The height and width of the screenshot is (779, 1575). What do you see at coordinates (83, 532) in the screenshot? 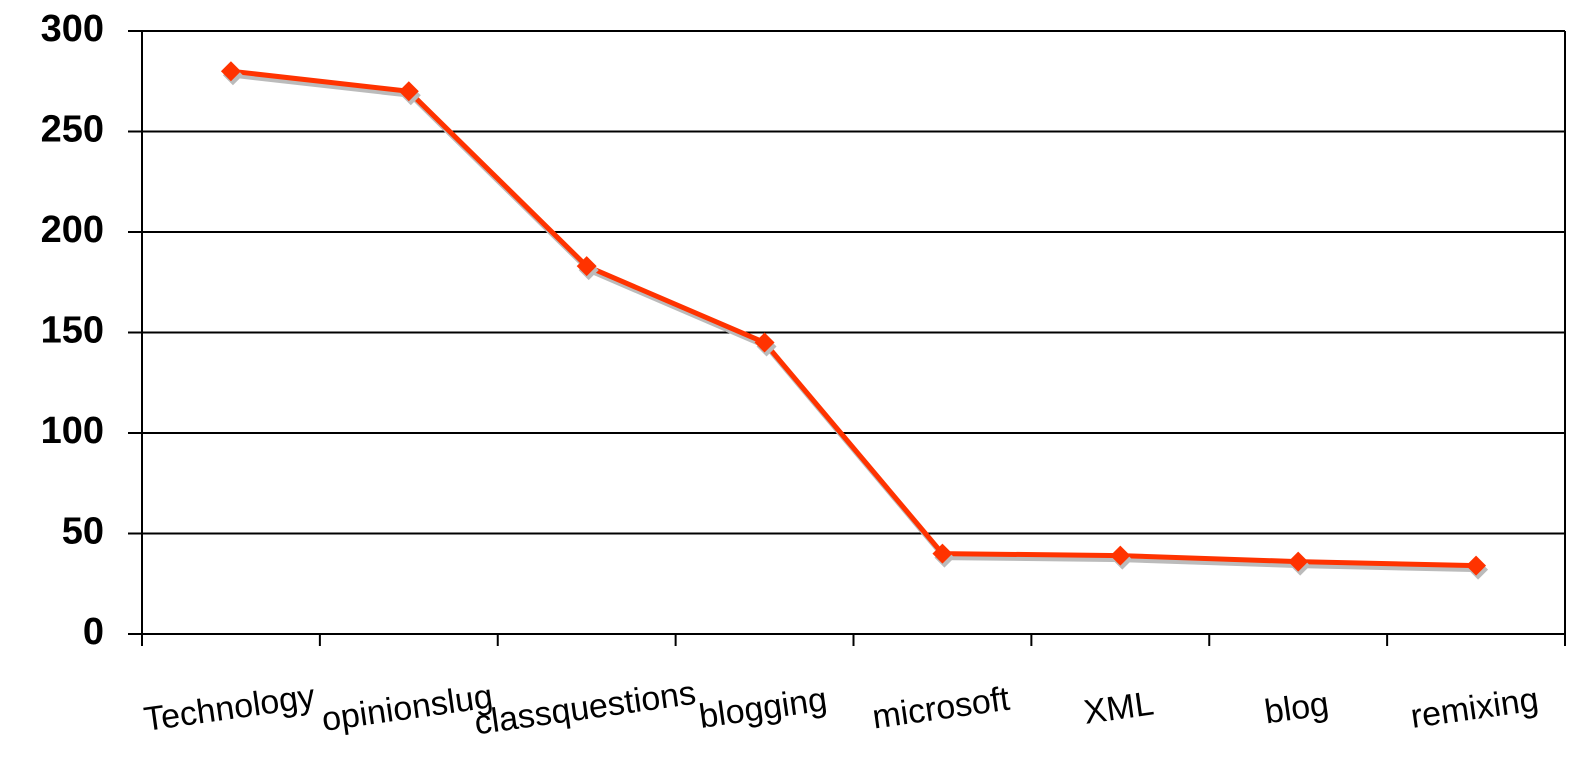
I see `y-tick-label: 50` at bounding box center [83, 532].